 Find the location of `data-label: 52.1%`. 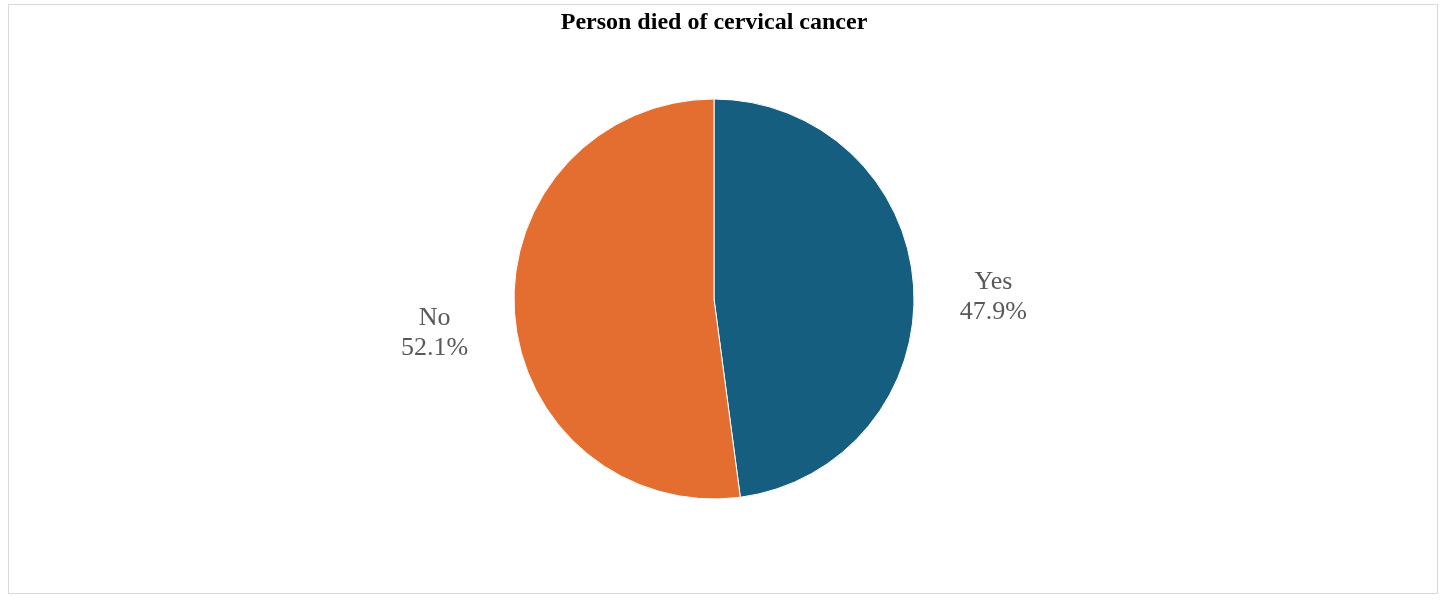

data-label: 52.1% is located at coordinates (435, 347).